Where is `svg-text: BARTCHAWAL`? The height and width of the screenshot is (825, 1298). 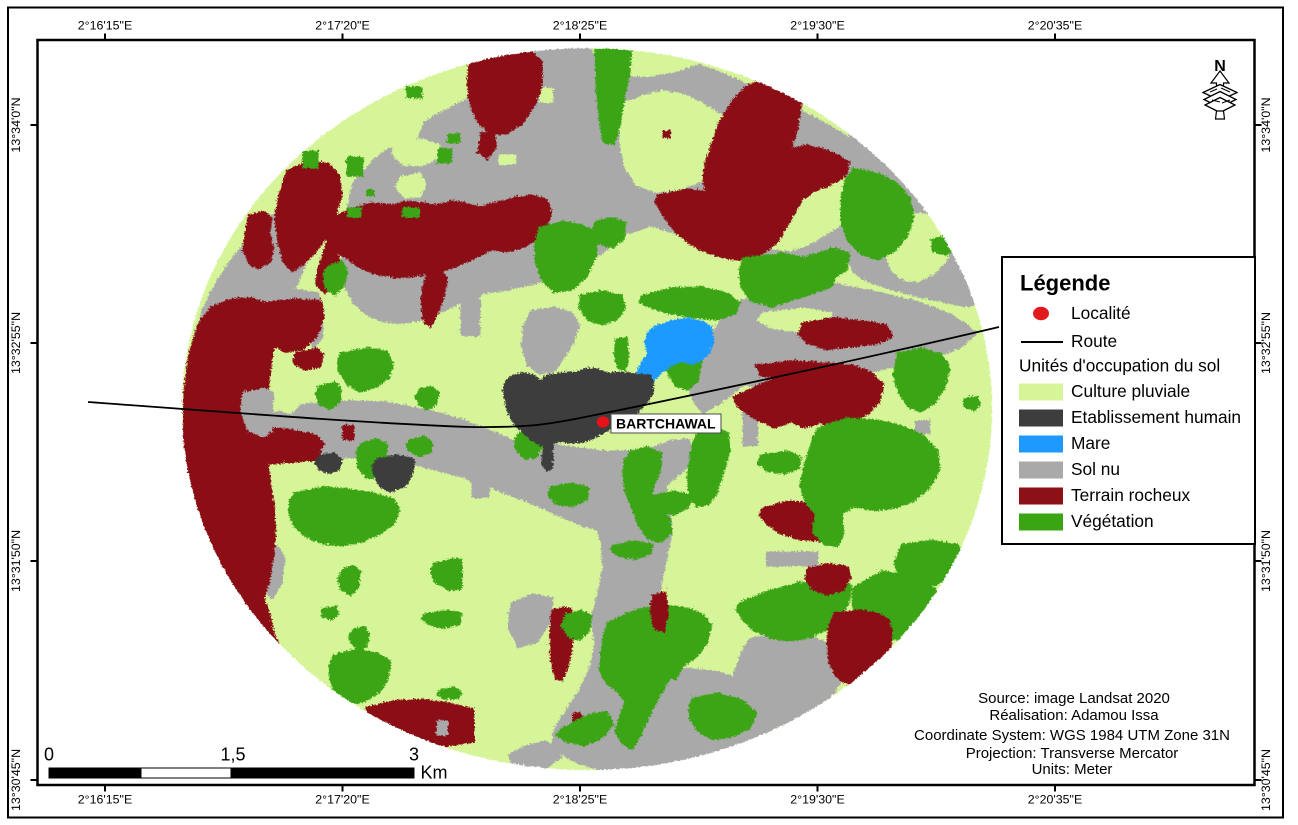 svg-text: BARTCHAWAL is located at coordinates (666, 424).